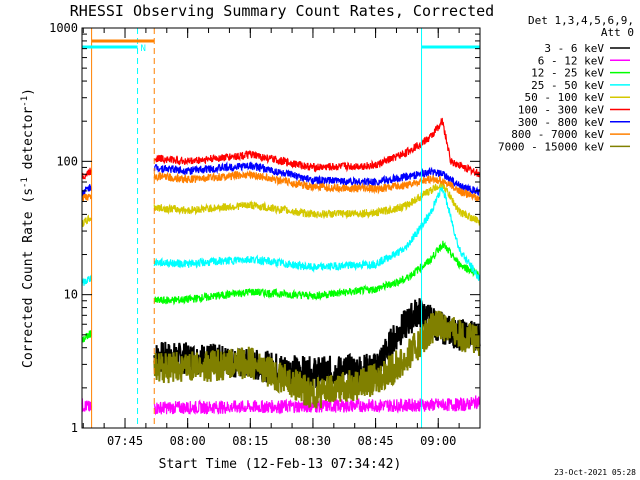  Describe the element at coordinates (595, 472) in the screenshot. I see `footer-date: 23-Oct-2021 05:28` at that location.